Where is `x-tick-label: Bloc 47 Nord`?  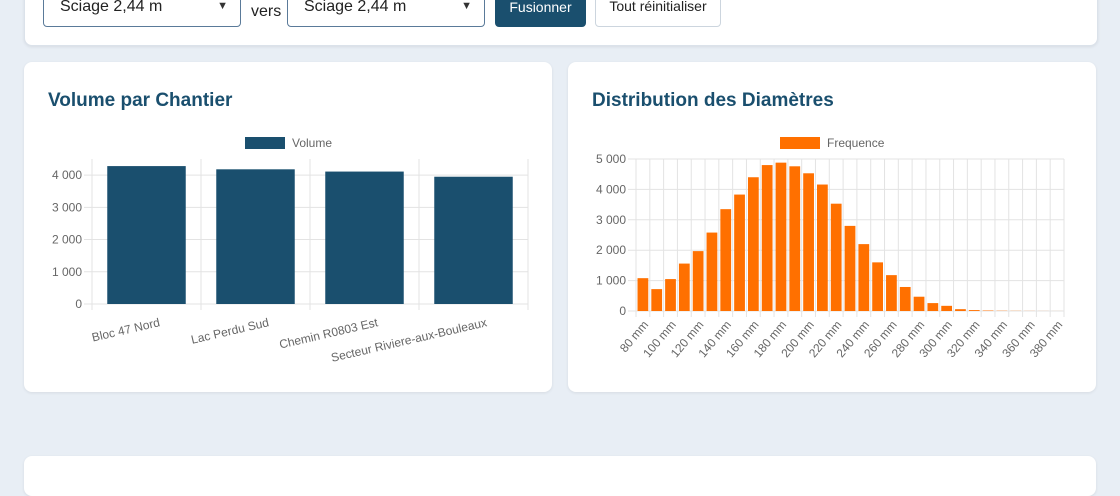 x-tick-label: Bloc 47 Nord is located at coordinates (125, 329).